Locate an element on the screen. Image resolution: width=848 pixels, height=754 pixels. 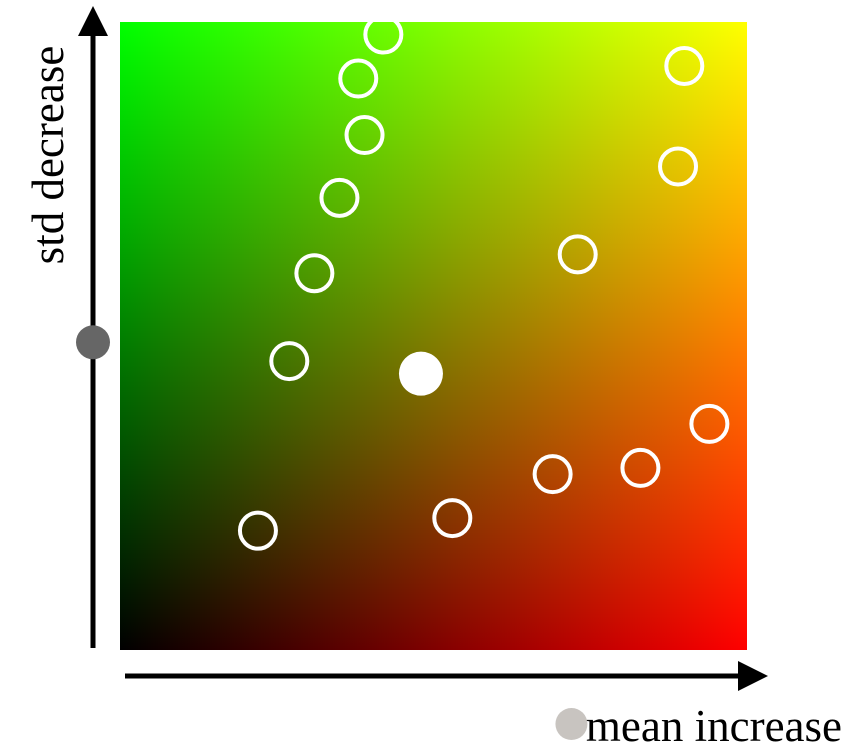
x-axis-label: mean increase is located at coordinates (713, 726).